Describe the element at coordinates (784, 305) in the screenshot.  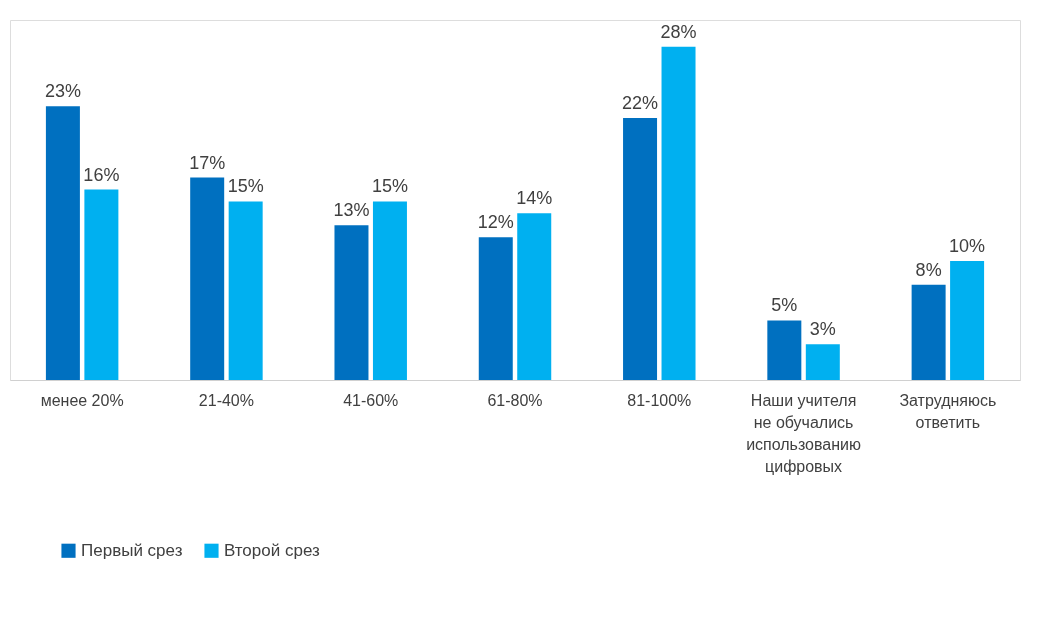
I see `data-label: 5%` at that location.